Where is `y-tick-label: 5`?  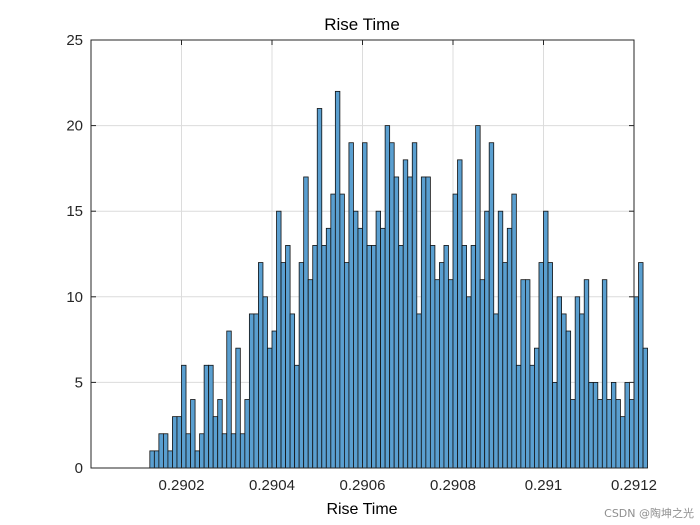
y-tick-label: 5 is located at coordinates (79, 382).